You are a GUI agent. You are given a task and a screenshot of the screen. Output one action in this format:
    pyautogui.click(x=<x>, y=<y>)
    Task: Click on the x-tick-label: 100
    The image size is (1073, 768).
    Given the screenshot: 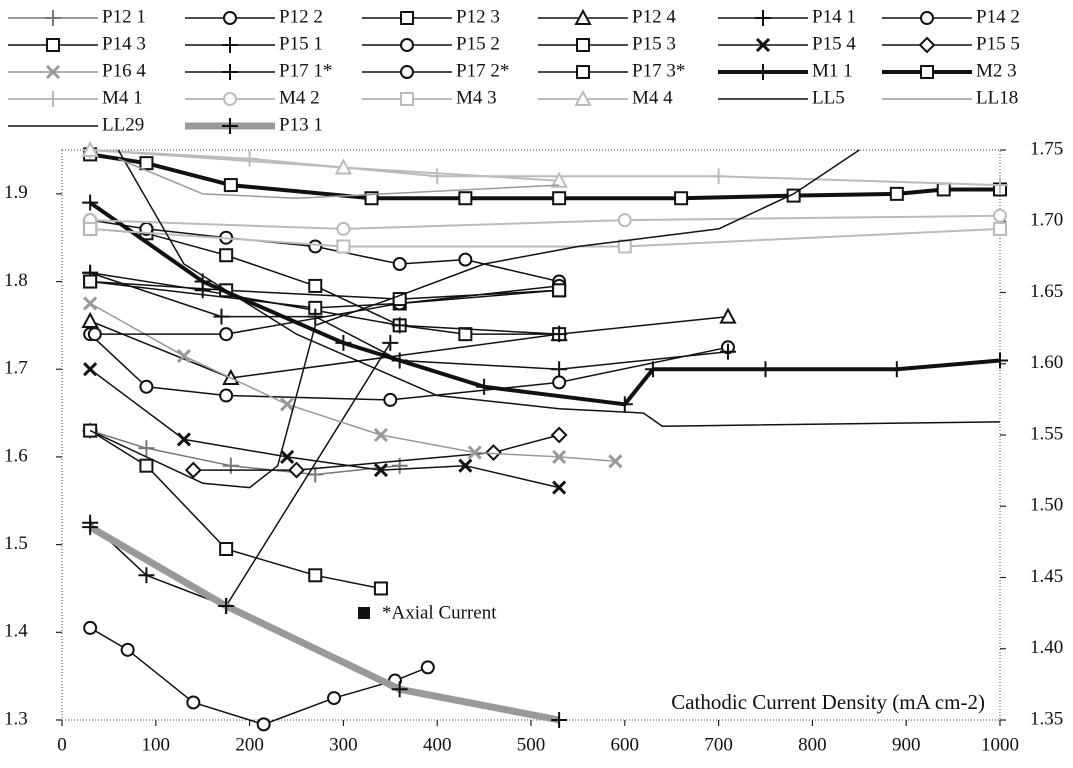 What is the action you would take?
    pyautogui.click(x=156, y=744)
    